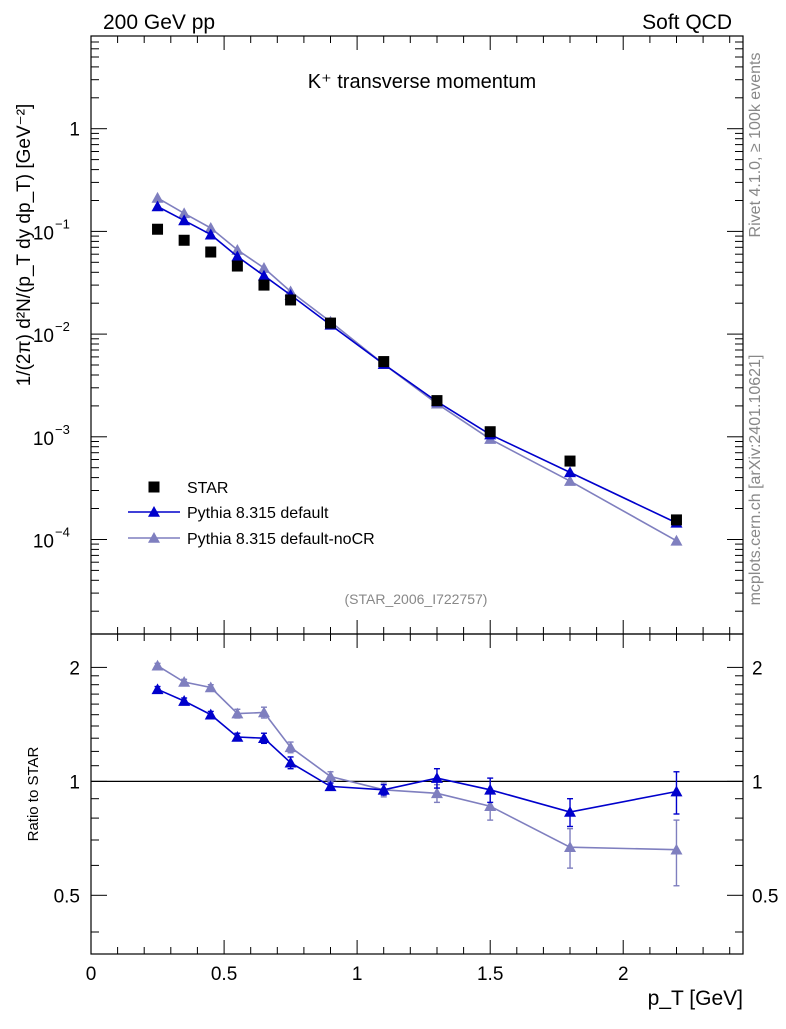 This screenshot has height=1029, width=786. Describe the element at coordinates (74, 130) in the screenshot. I see `y-tick-label: 1` at that location.